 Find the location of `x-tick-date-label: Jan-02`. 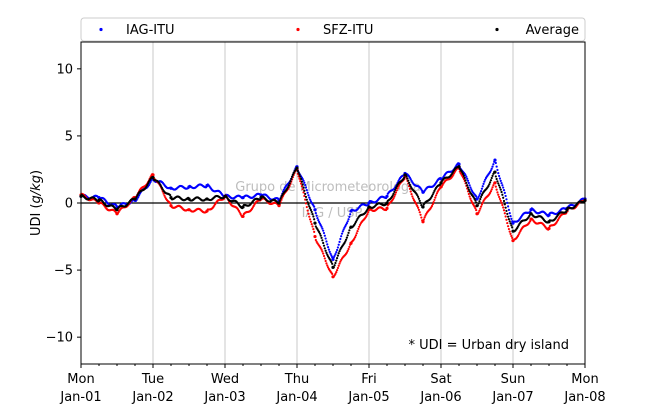

x-tick-date-label: Jan-02 is located at coordinates (152, 397).